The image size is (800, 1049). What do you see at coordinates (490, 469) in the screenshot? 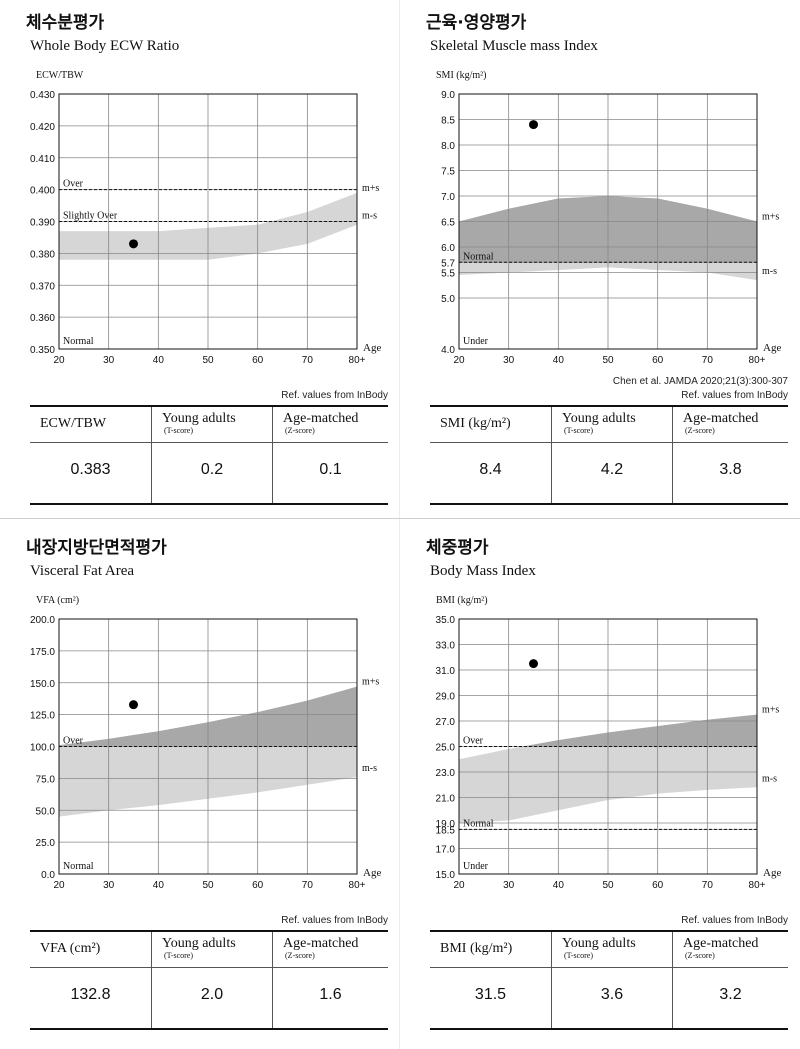
I see `measured-value: 8.4` at bounding box center [490, 469].